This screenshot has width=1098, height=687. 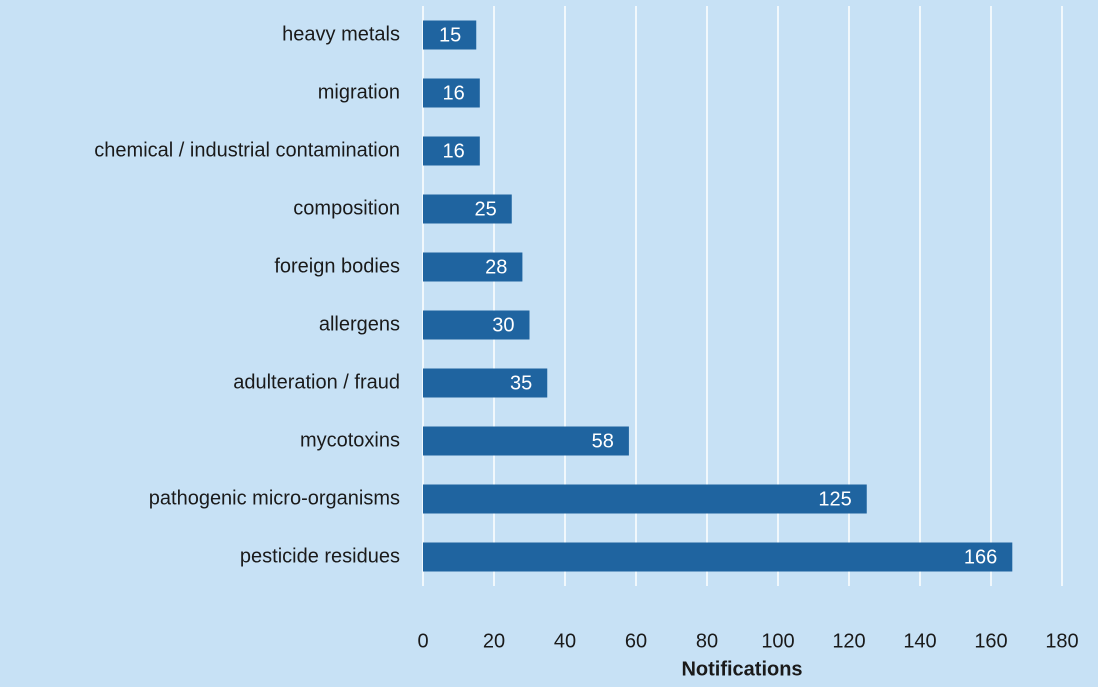 What do you see at coordinates (919, 641) in the screenshot?
I see `x-tick-label: 140` at bounding box center [919, 641].